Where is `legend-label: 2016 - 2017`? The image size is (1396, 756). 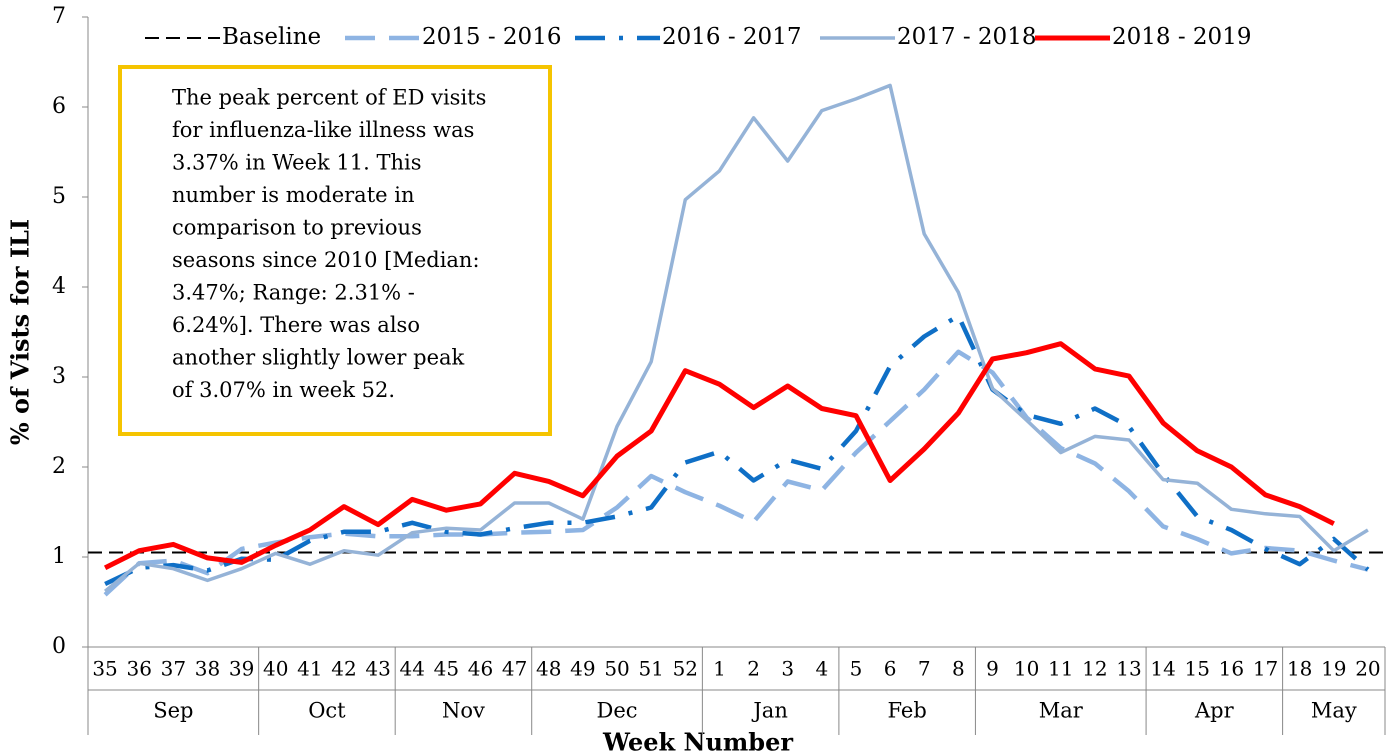 legend-label: 2016 - 2017 is located at coordinates (731, 37).